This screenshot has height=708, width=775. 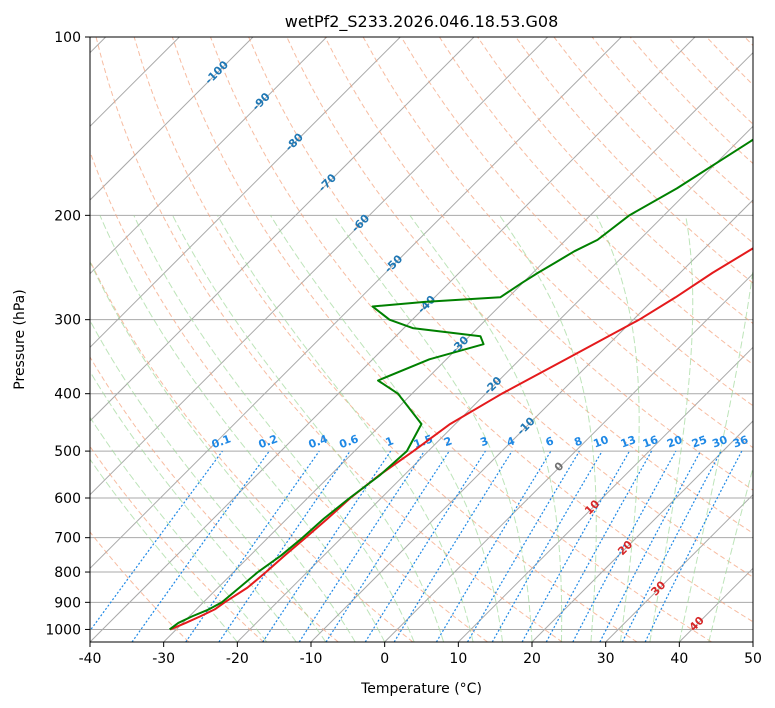 What do you see at coordinates (448, 441) in the screenshot?
I see `mixing-ratio-label: 2` at bounding box center [448, 441].